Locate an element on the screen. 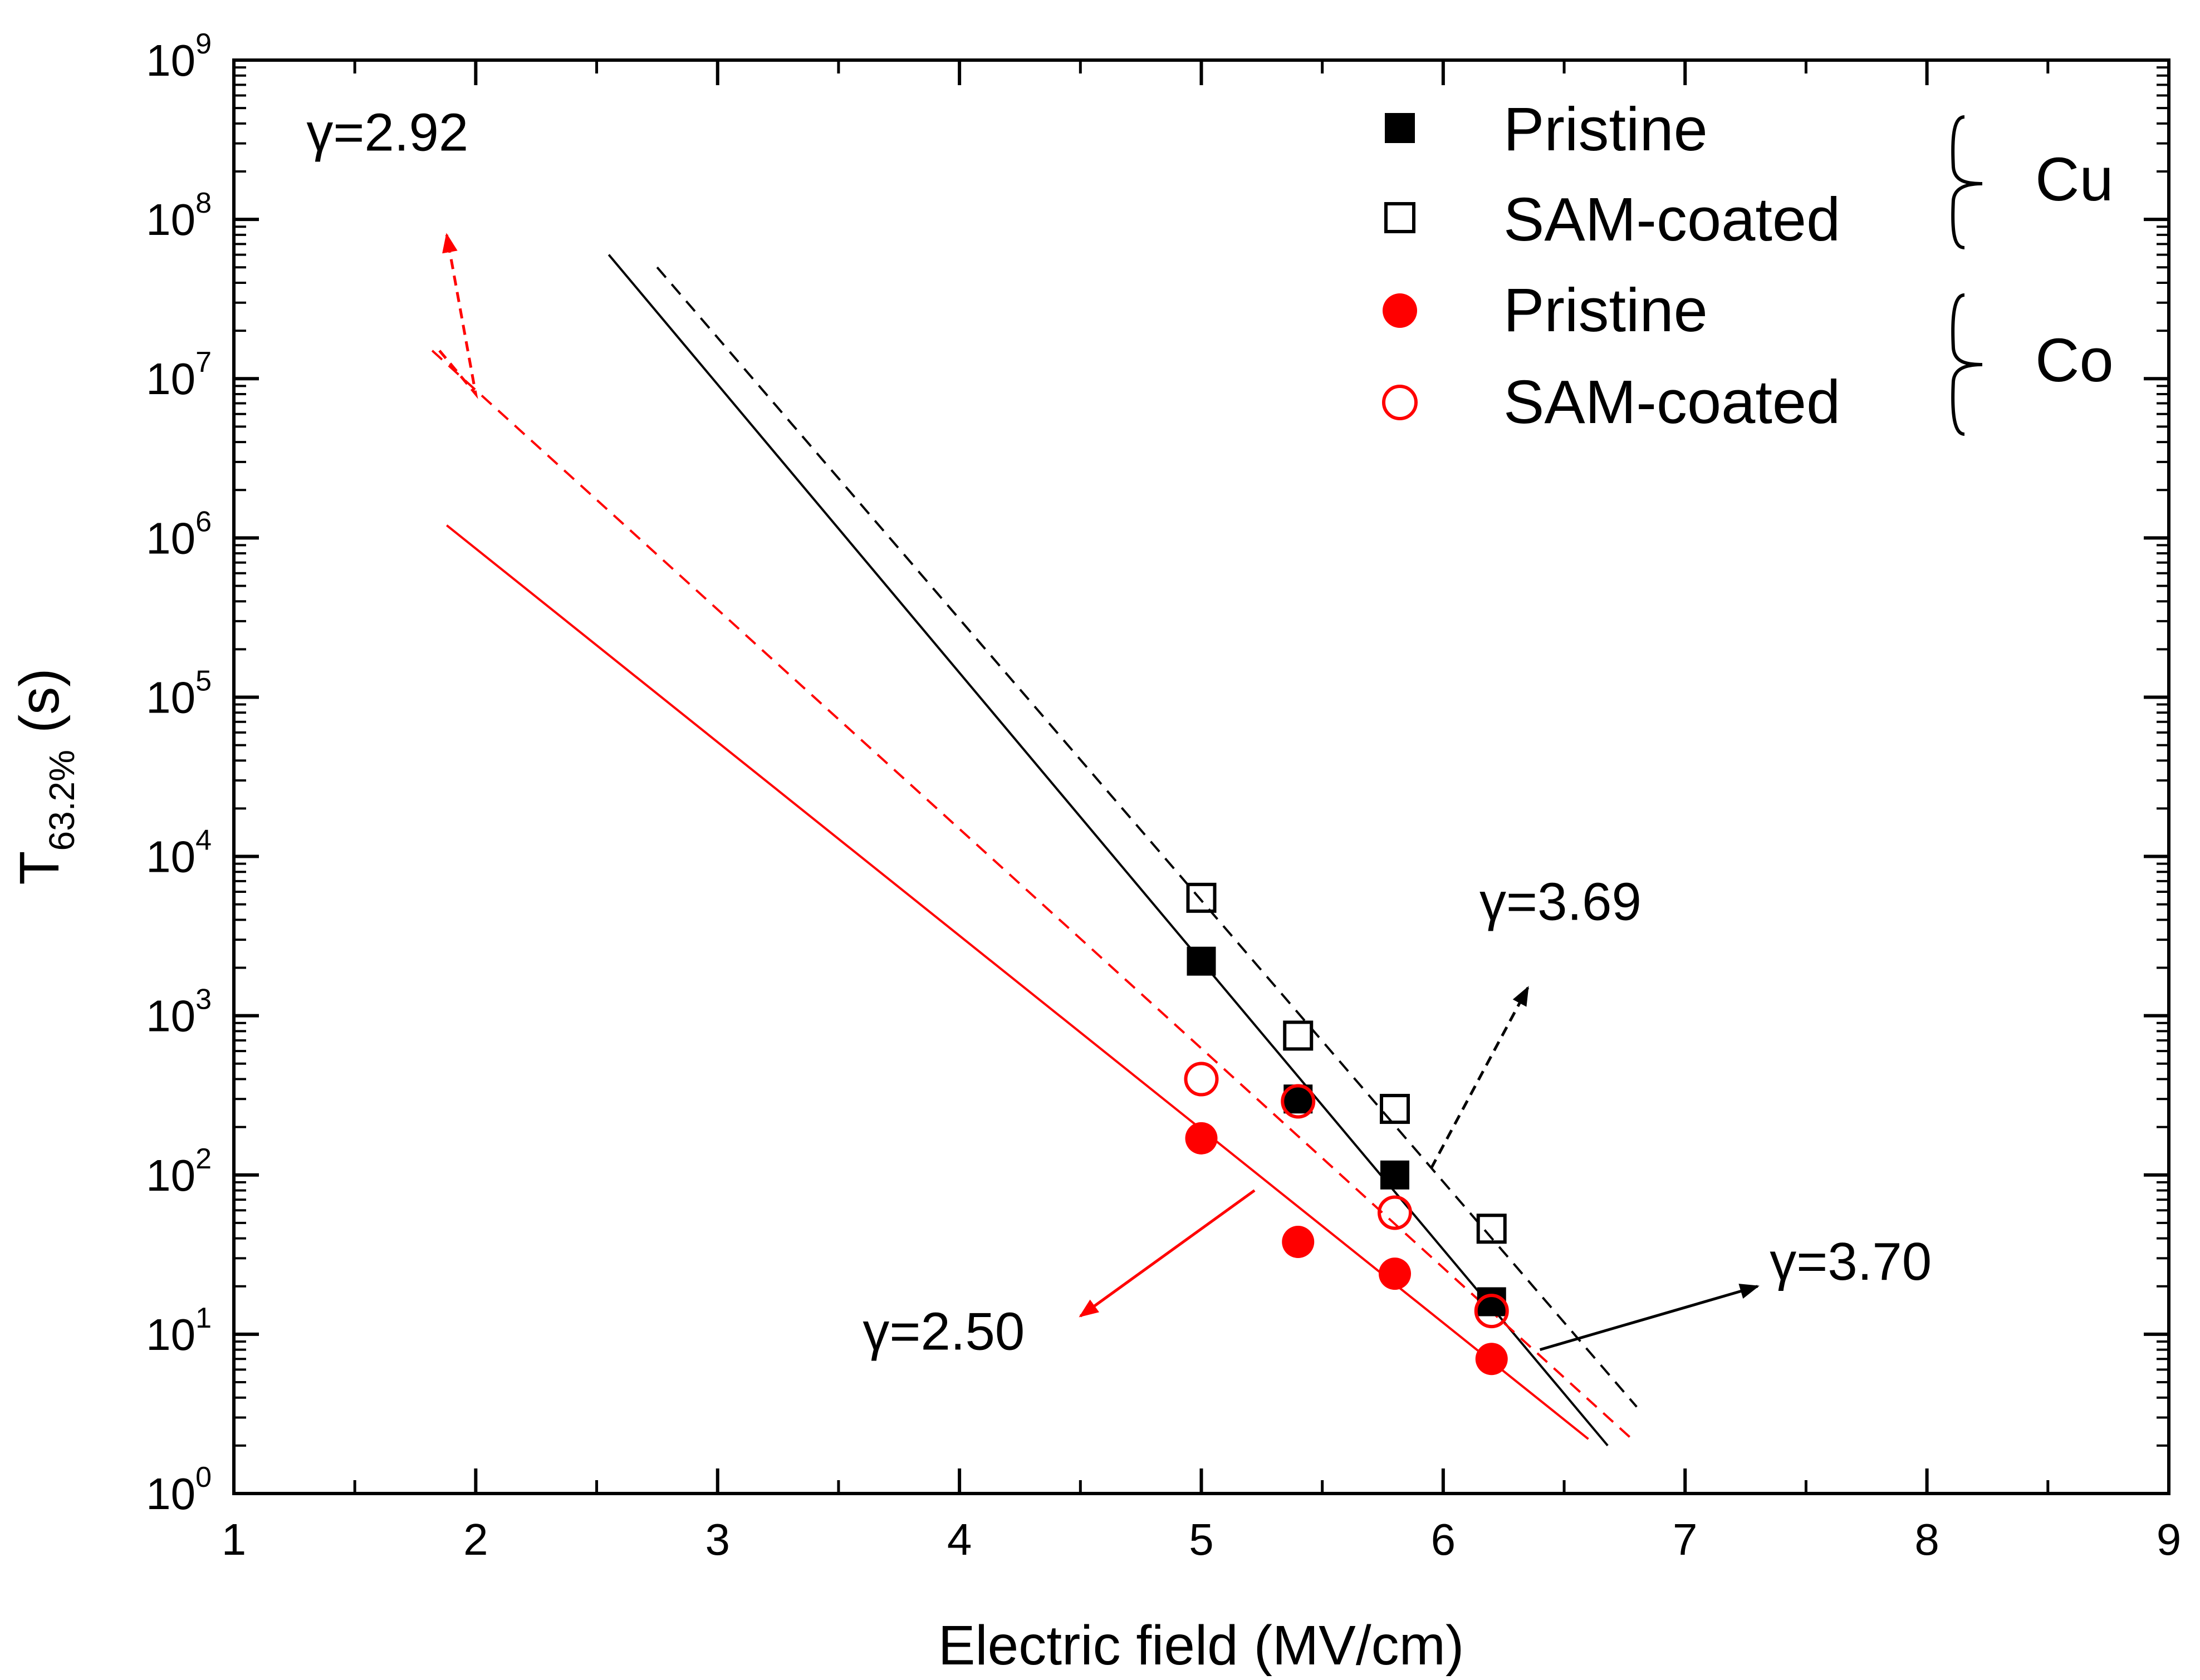 This screenshot has width=2200, height=1680. y-axis-title-unit: (s) is located at coordinates (39, 701).